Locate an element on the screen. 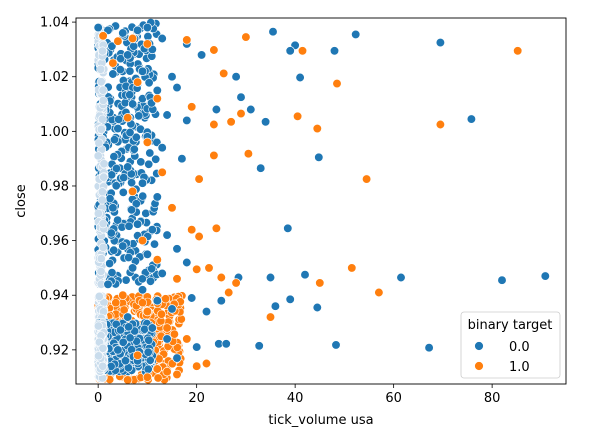 The width and height of the screenshot is (603, 440). legend-label-0: 0.0 is located at coordinates (519, 347).